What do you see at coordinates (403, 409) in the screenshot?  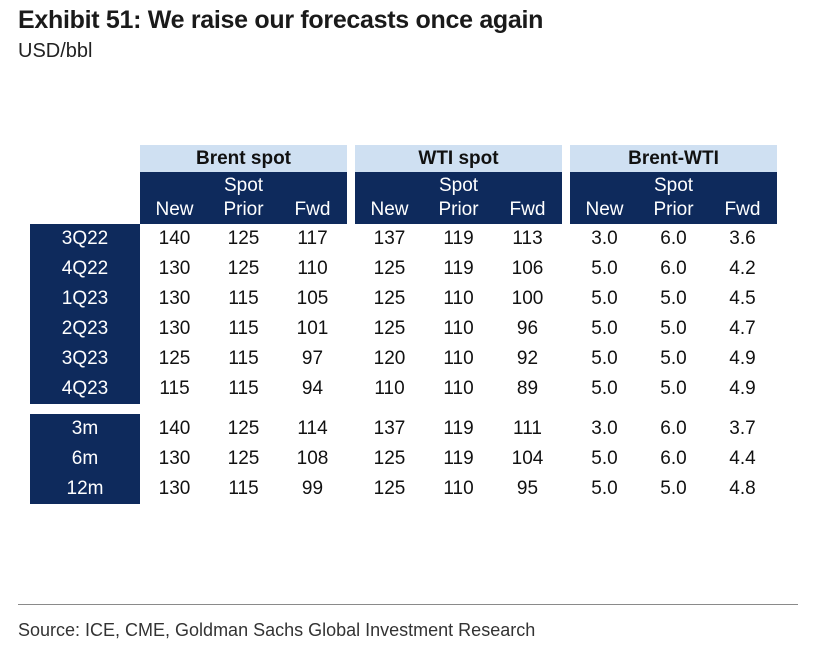 I see `row-block-spacer` at bounding box center [403, 409].